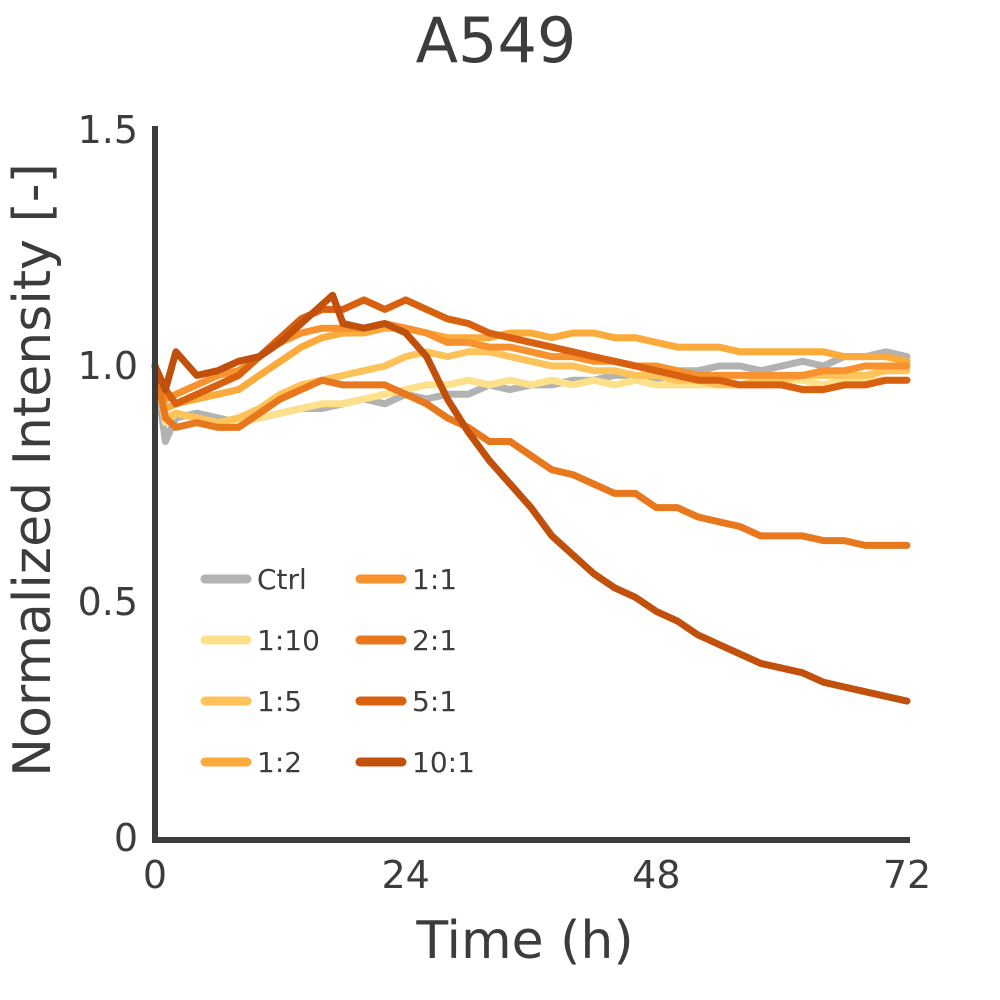 The height and width of the screenshot is (1000, 1000). I want to click on legend-label: 2:1, so click(434, 640).